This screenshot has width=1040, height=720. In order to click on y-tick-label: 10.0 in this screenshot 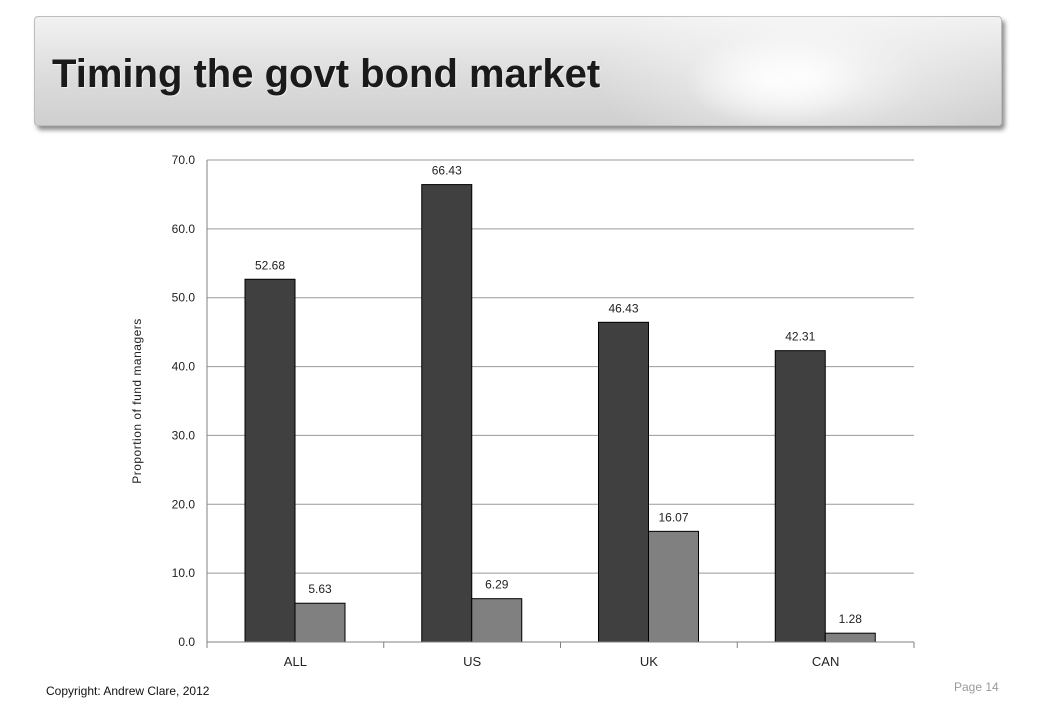, I will do `click(184, 573)`.